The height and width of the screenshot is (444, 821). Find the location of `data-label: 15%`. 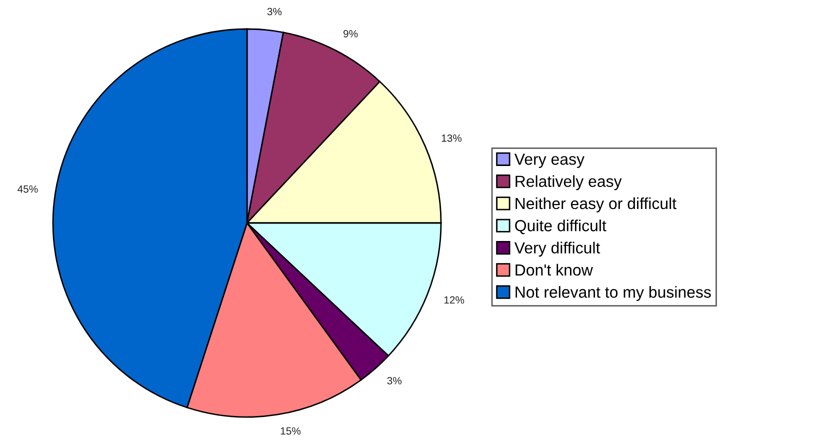

data-label: 15% is located at coordinates (290, 431).